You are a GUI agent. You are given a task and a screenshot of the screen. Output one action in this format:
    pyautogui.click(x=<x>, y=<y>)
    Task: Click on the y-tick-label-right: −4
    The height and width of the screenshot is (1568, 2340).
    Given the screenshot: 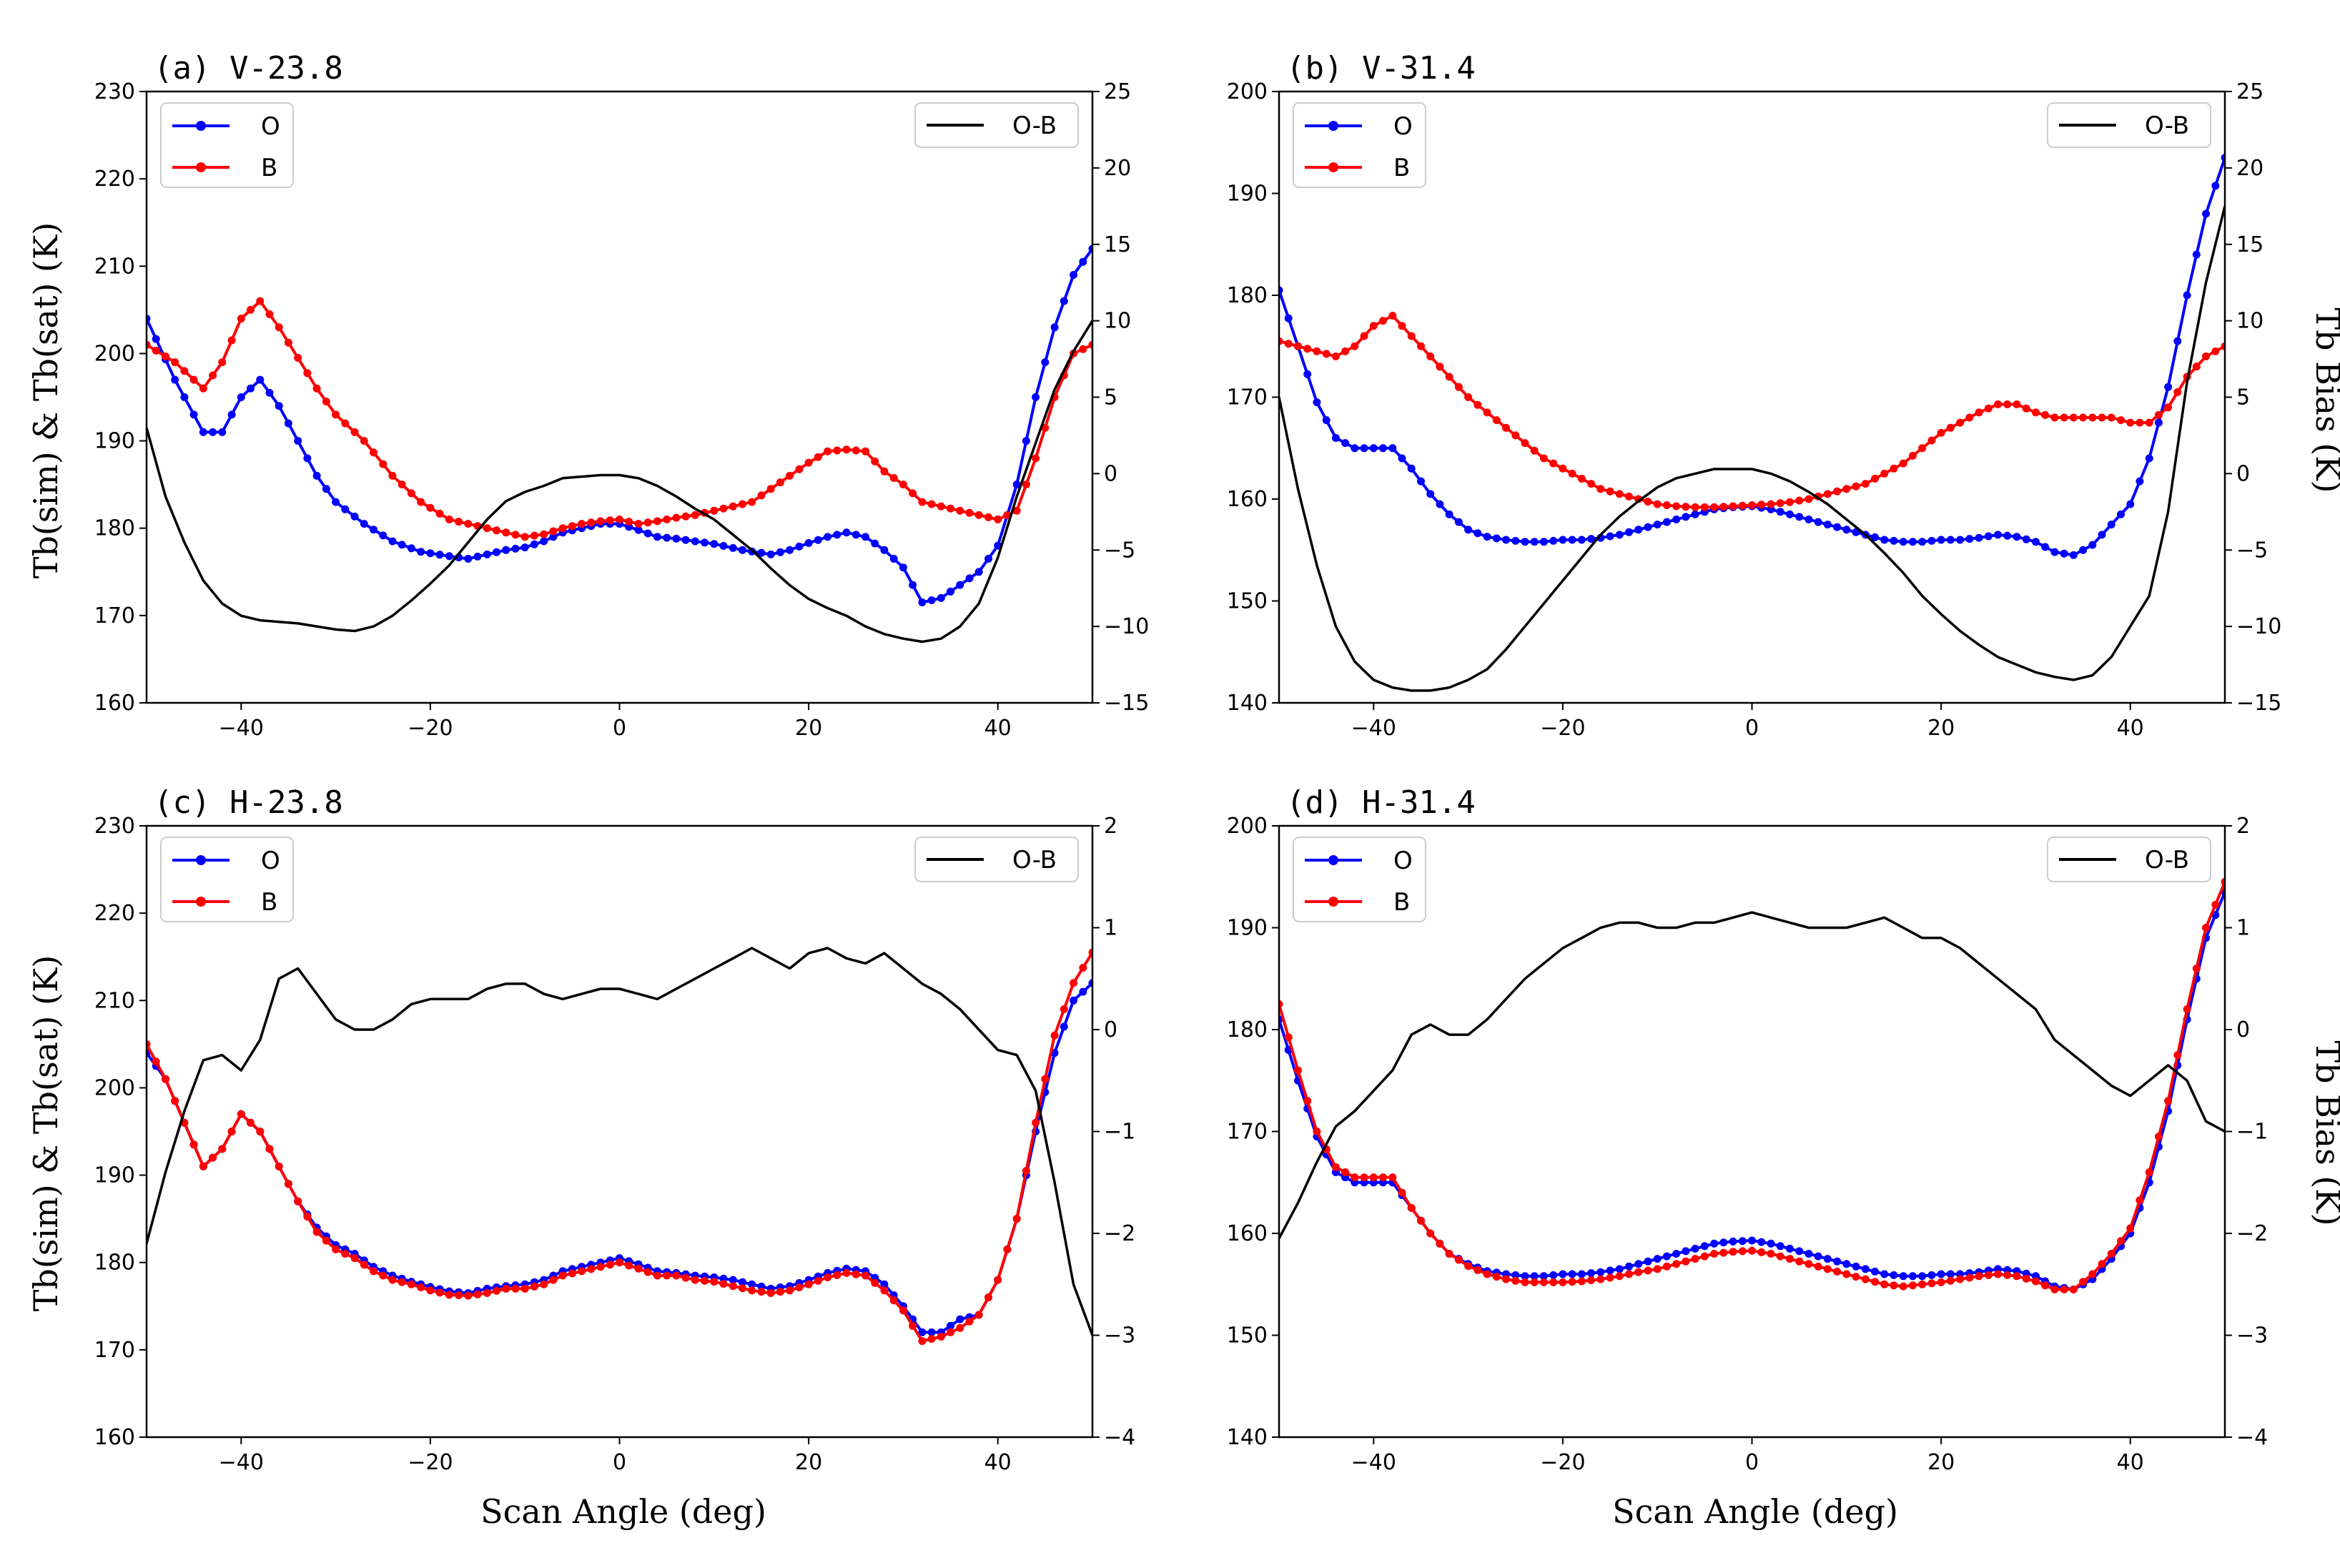 What is the action you would take?
    pyautogui.click(x=1119, y=1437)
    